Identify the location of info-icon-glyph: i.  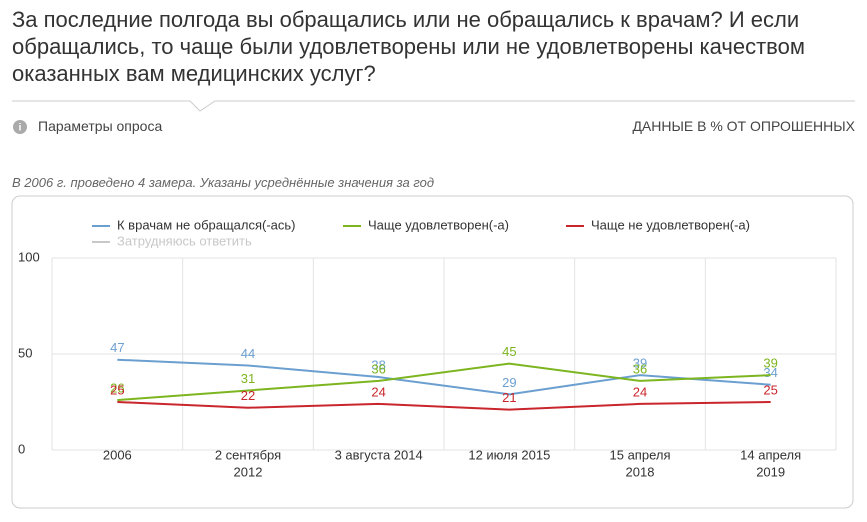
(20, 128).